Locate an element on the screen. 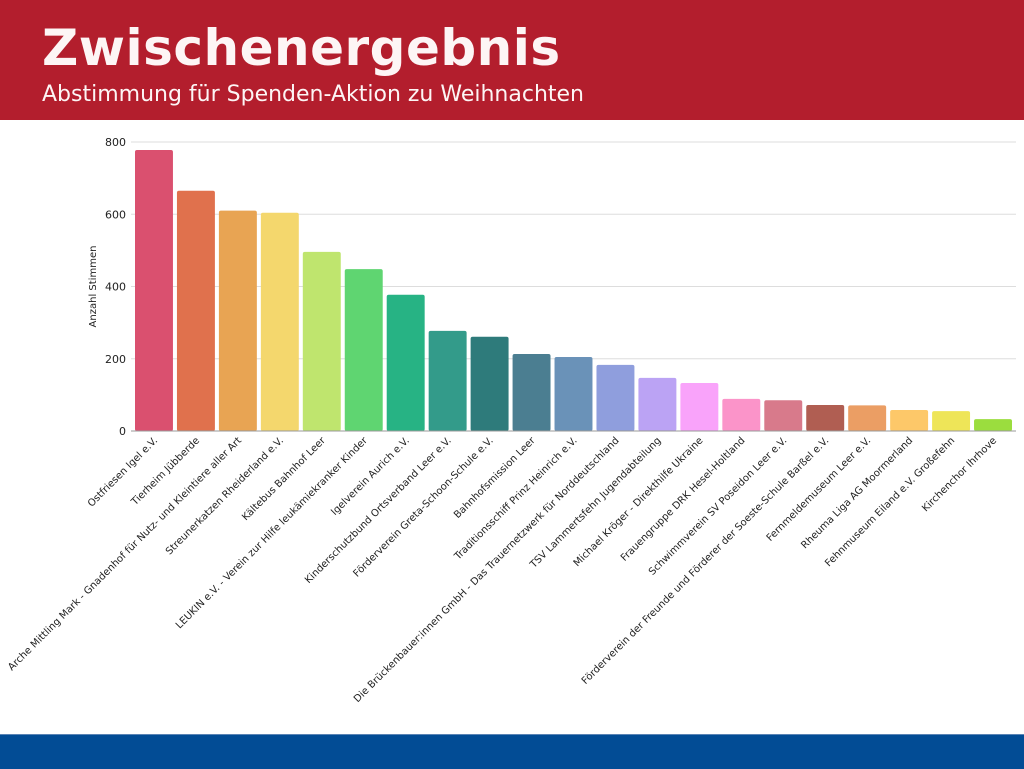  page-title: Zwischenergebnis is located at coordinates (301, 48).